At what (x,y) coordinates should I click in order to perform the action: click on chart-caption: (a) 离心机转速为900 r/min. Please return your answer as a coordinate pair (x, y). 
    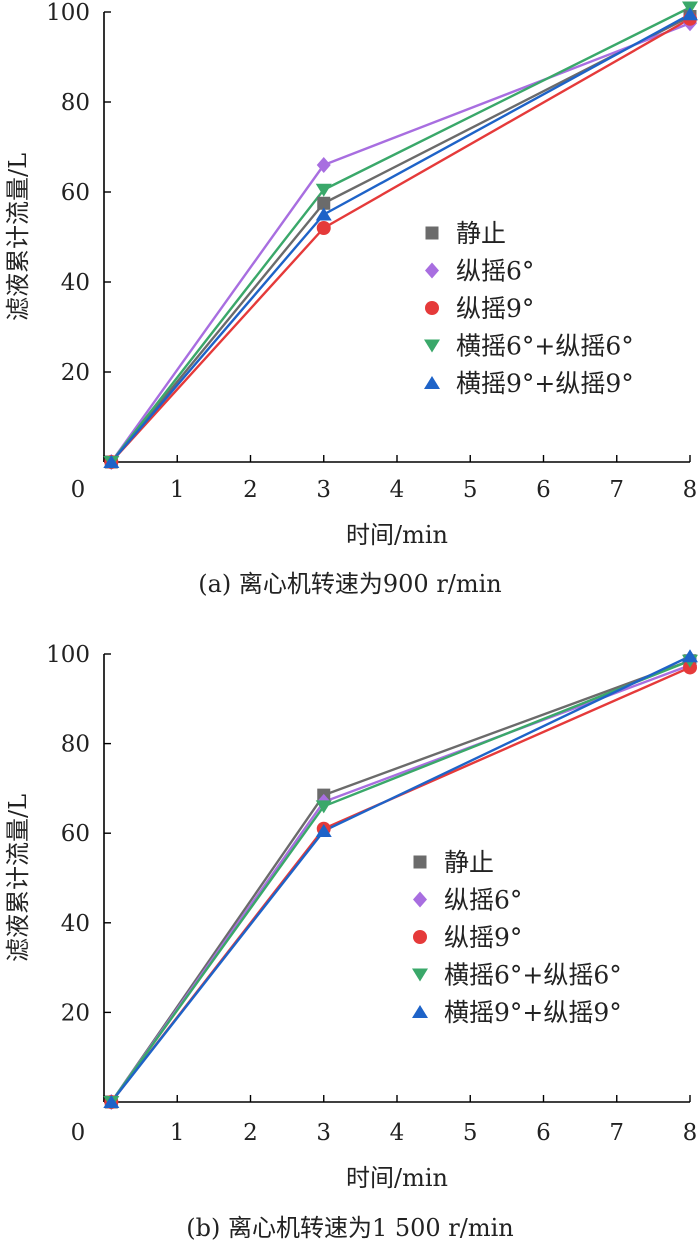
    Looking at the image, I should click on (350, 584).